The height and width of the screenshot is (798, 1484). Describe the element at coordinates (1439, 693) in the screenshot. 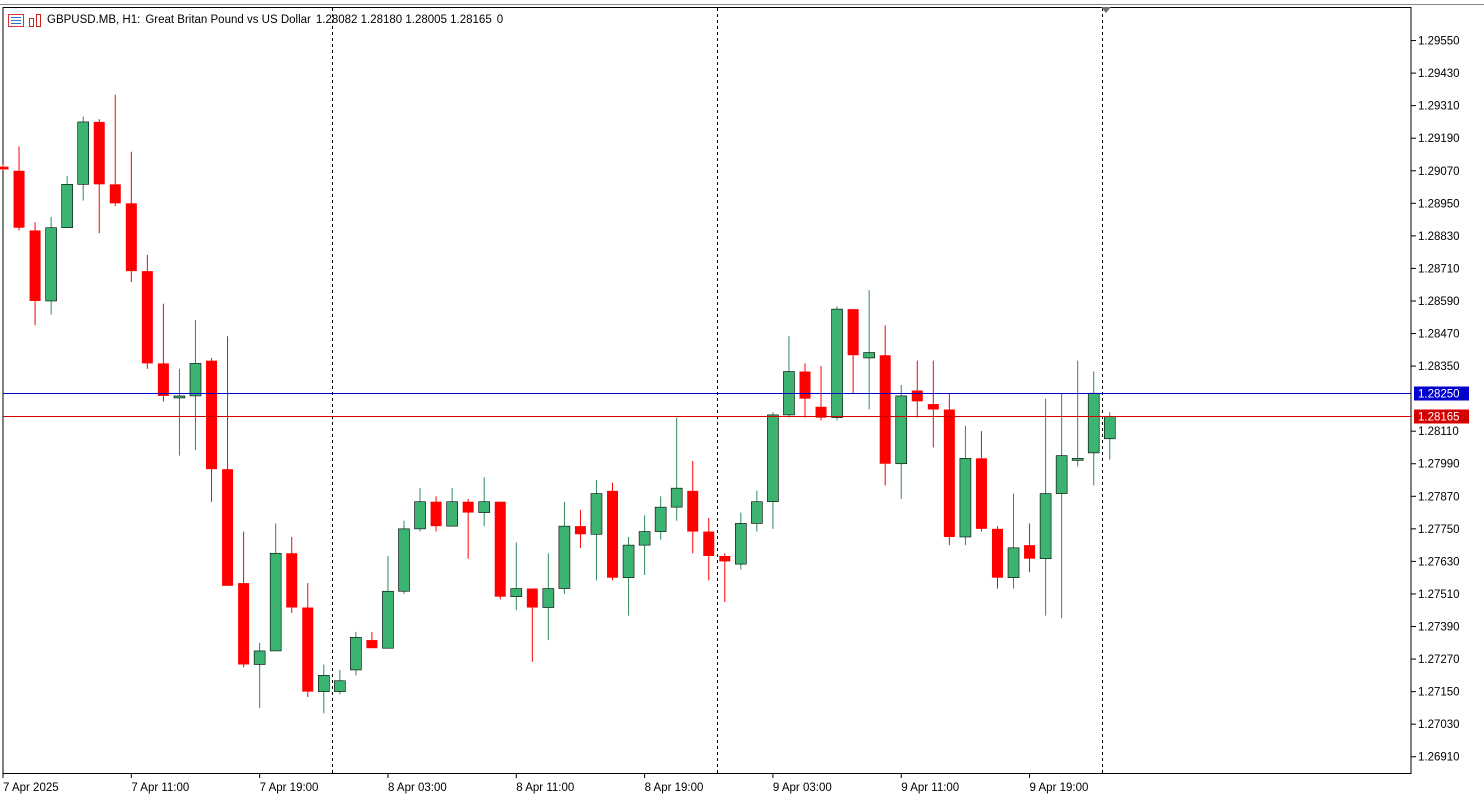

I see `price-tick-label: 1.27150` at that location.